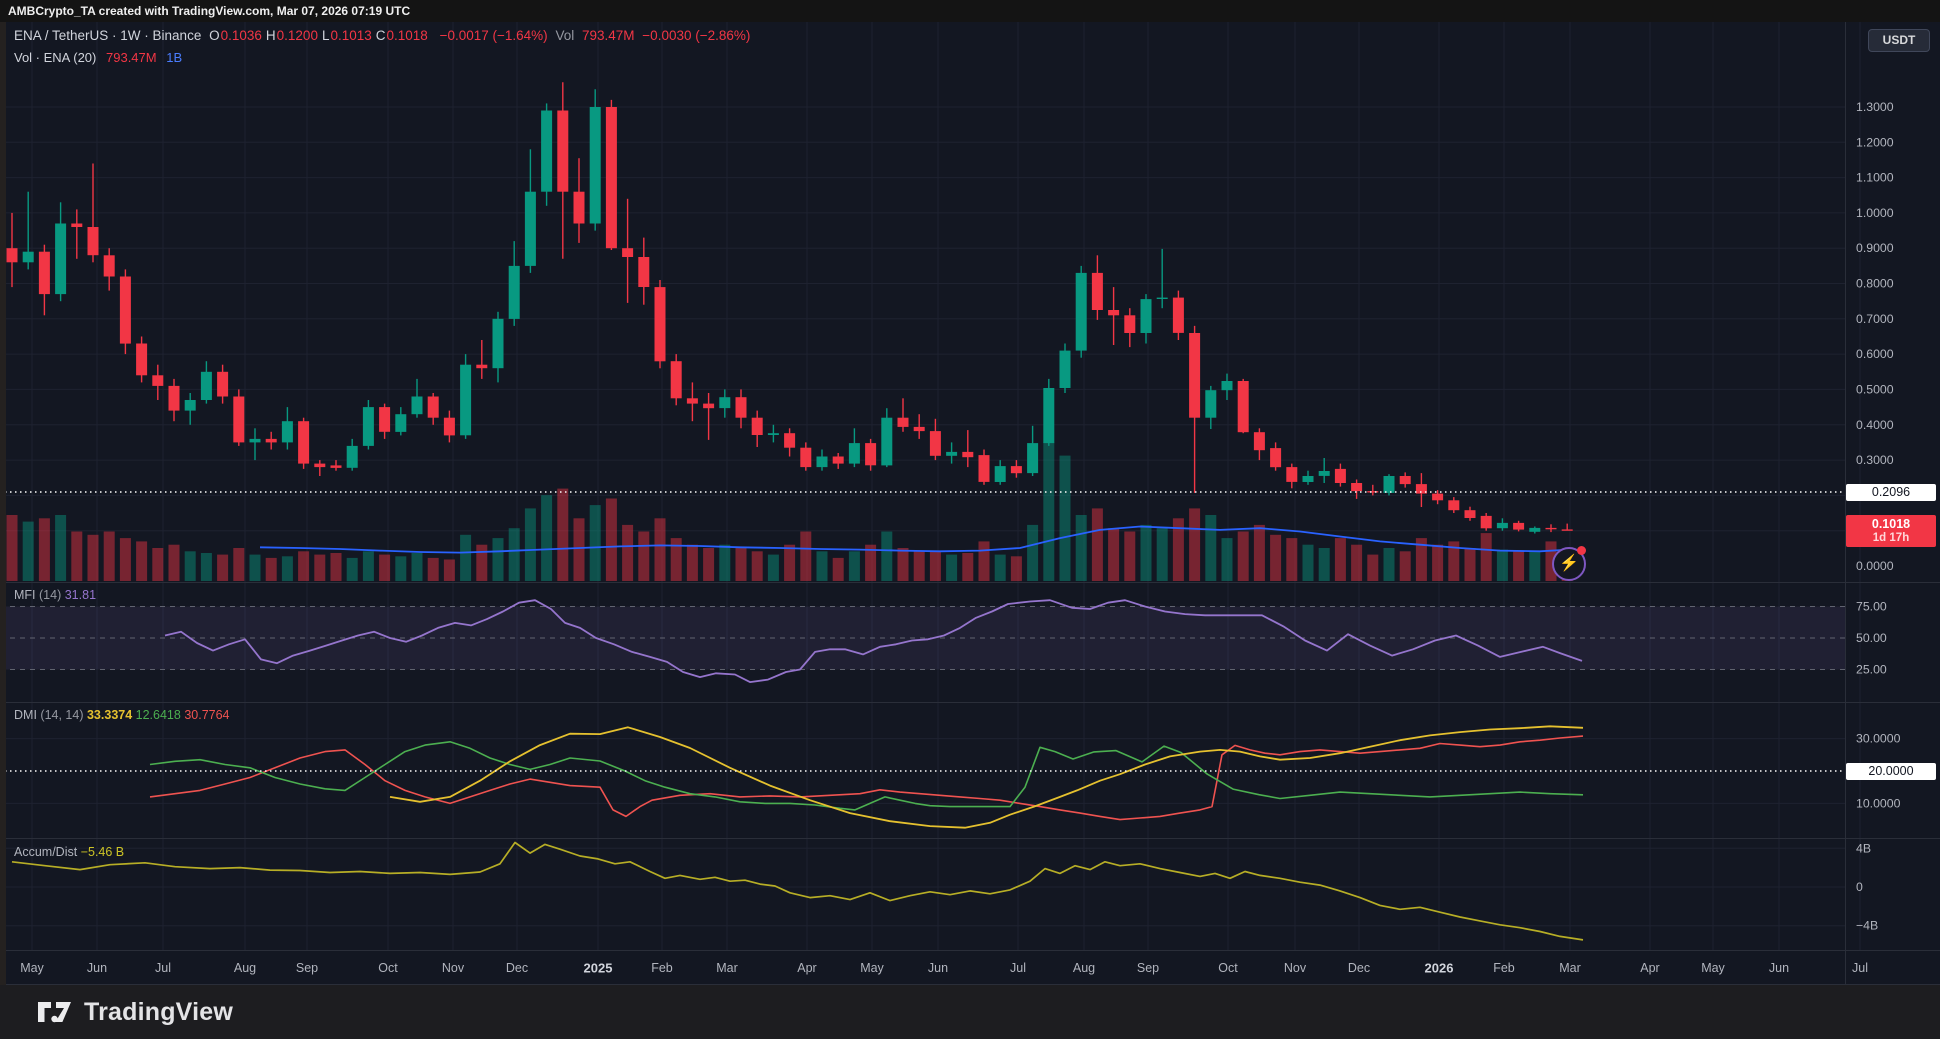 The height and width of the screenshot is (1039, 1940). Describe the element at coordinates (388, 968) in the screenshot. I see `time-month-label: Oct` at that location.